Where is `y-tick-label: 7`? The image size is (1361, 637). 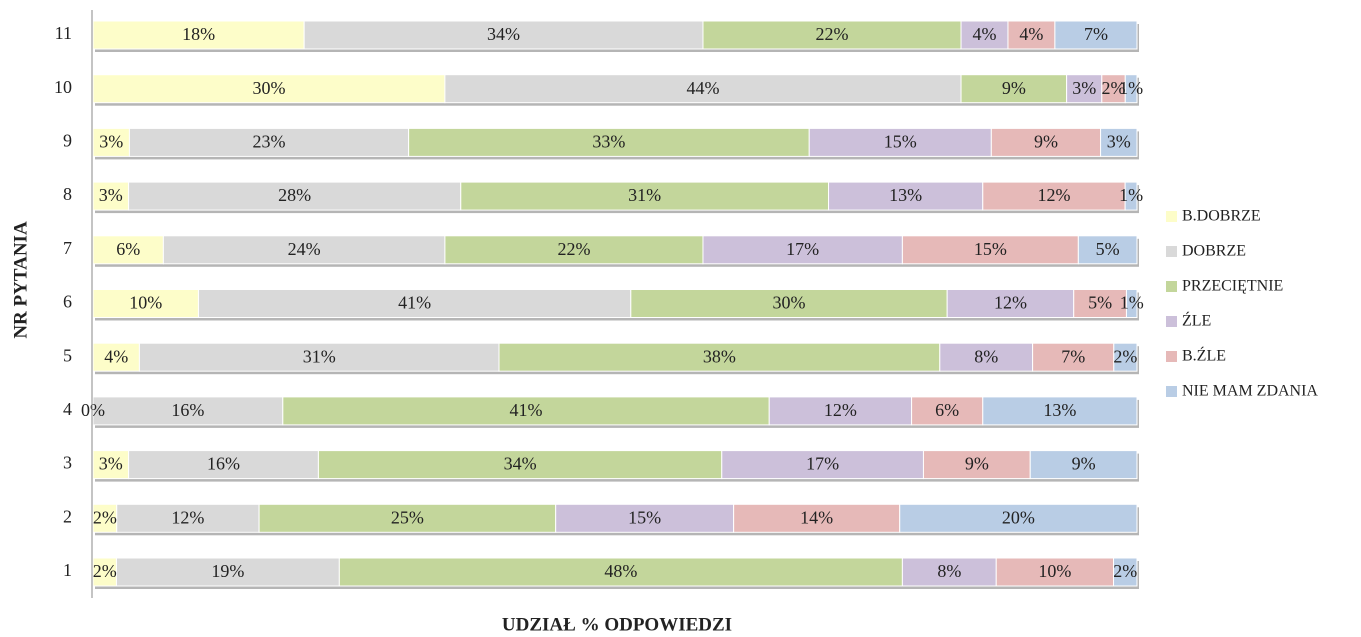 y-tick-label: 7 is located at coordinates (67, 248).